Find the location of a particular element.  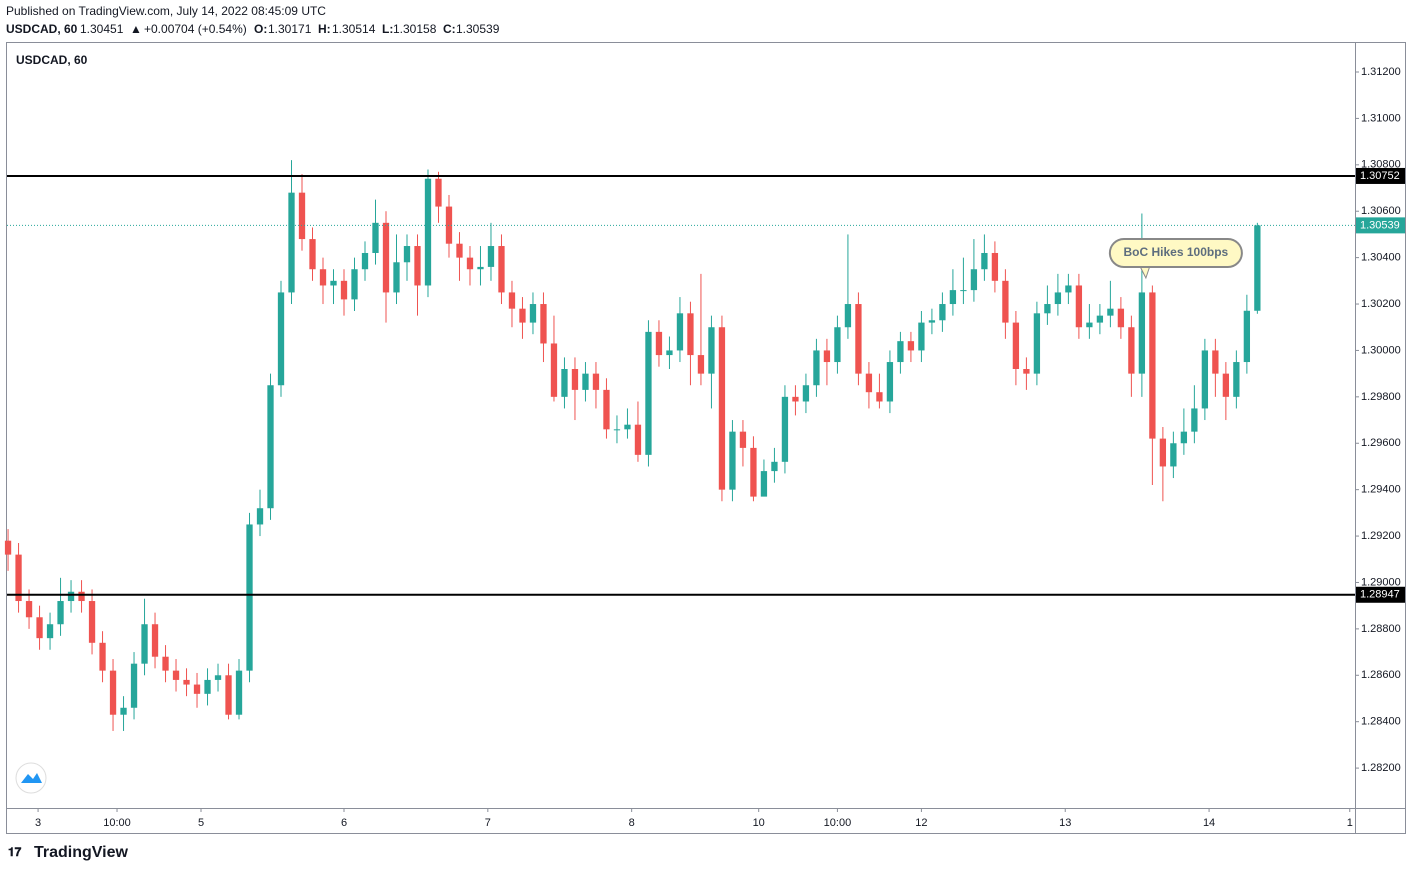

y-tick-label: 1.29000 is located at coordinates (1381, 582).